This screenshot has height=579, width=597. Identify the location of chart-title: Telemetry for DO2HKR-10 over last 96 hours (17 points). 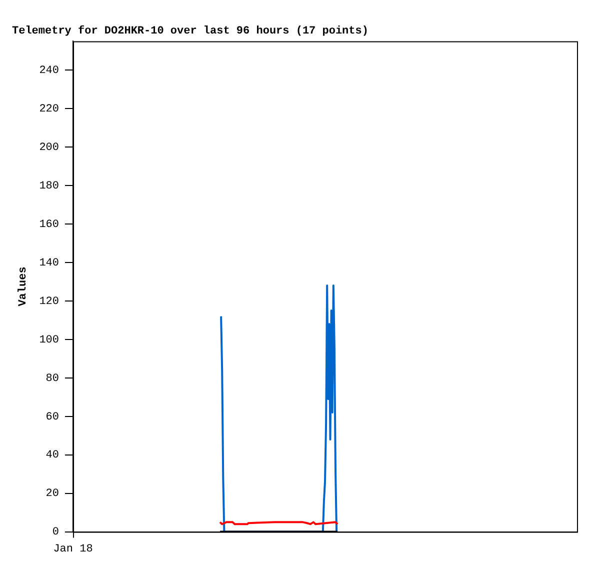
(190, 31).